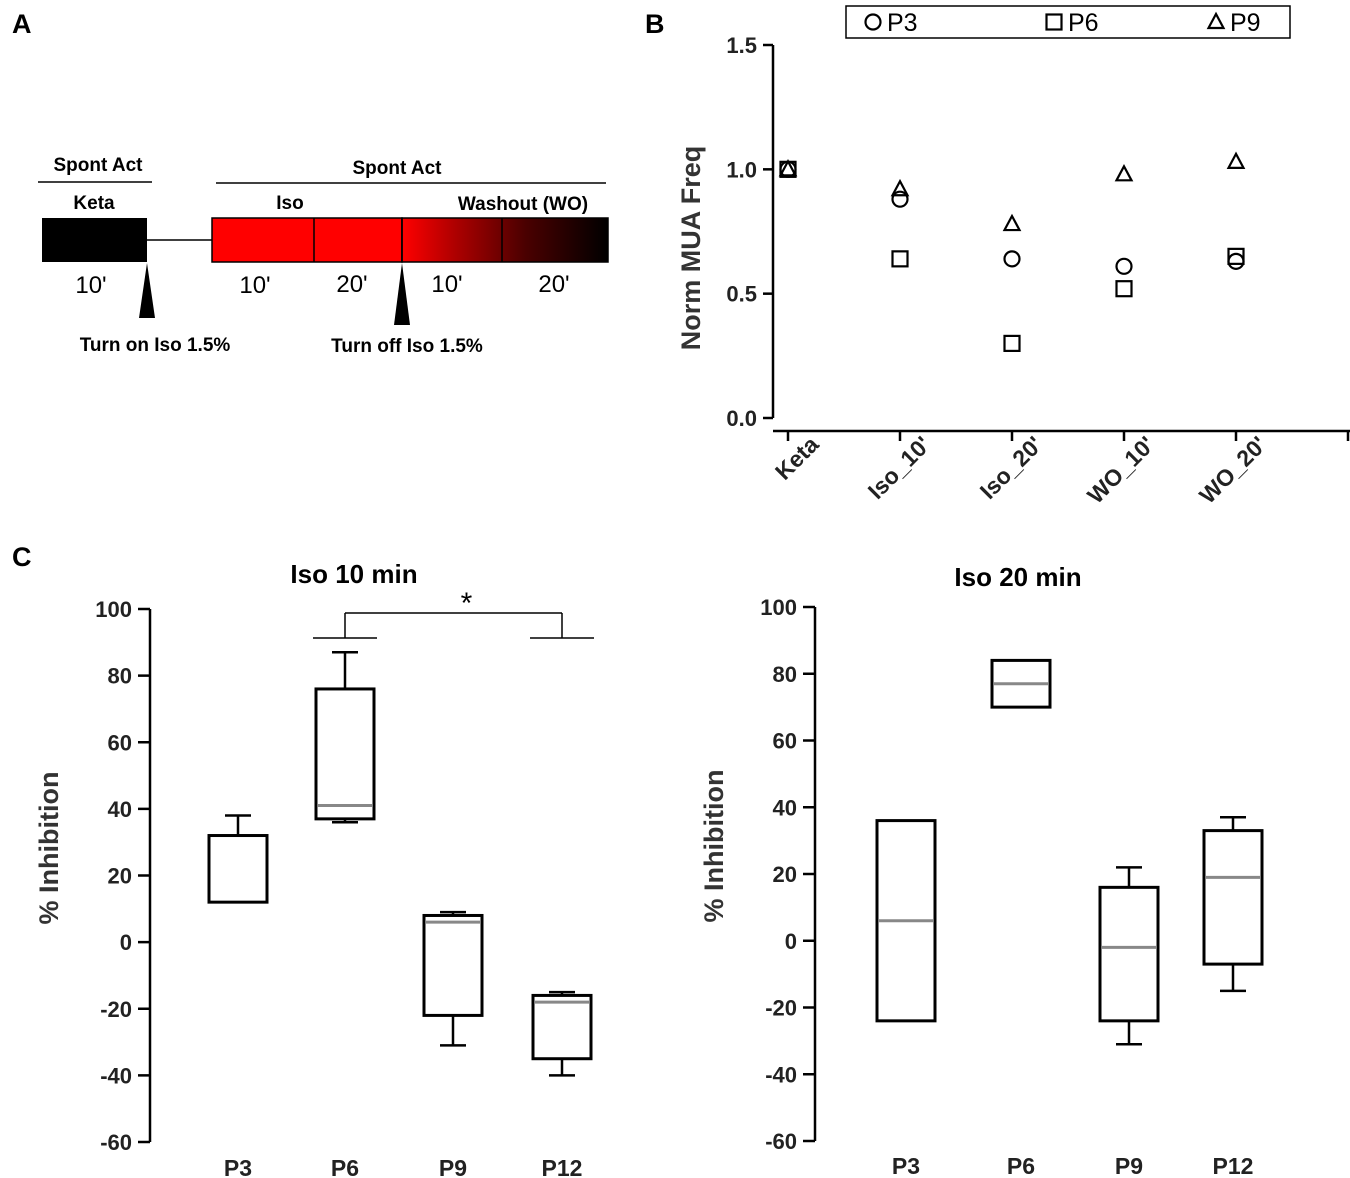 This screenshot has height=1178, width=1350. I want to click on legend-triangle-icon, so click(1216, 20).